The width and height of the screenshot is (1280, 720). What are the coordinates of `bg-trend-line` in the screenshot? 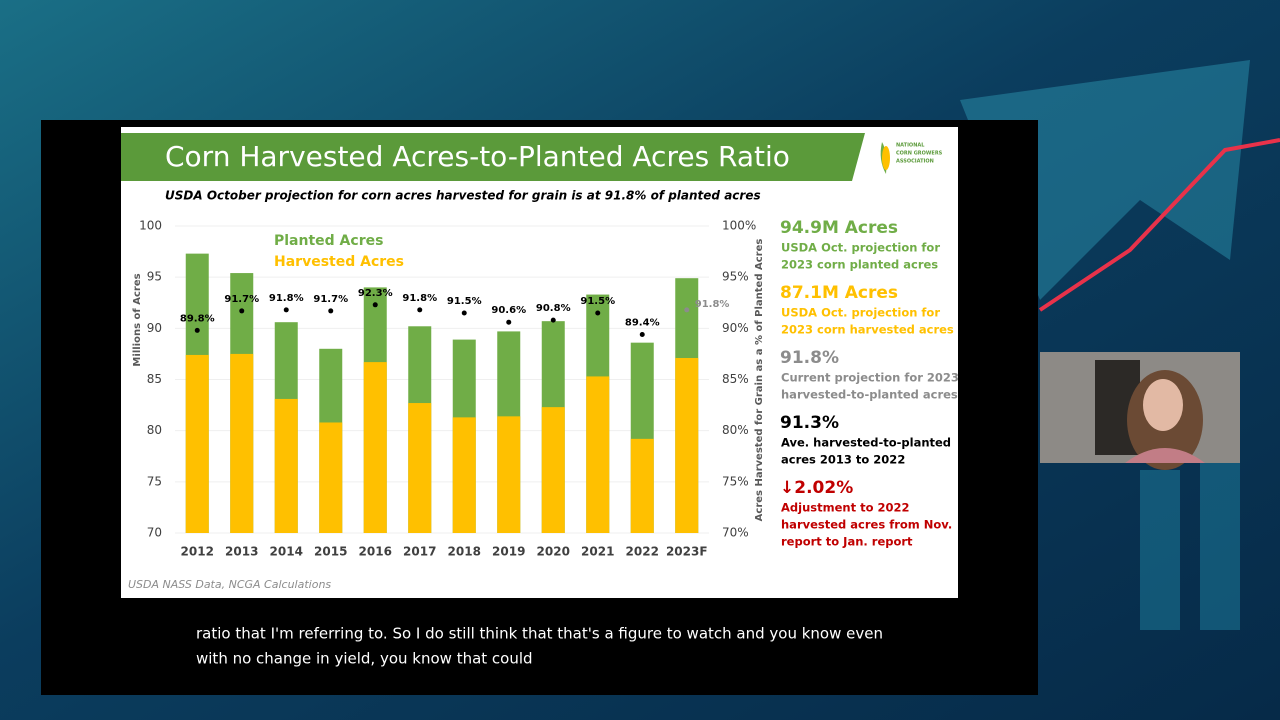 It's located at (1159, 225).